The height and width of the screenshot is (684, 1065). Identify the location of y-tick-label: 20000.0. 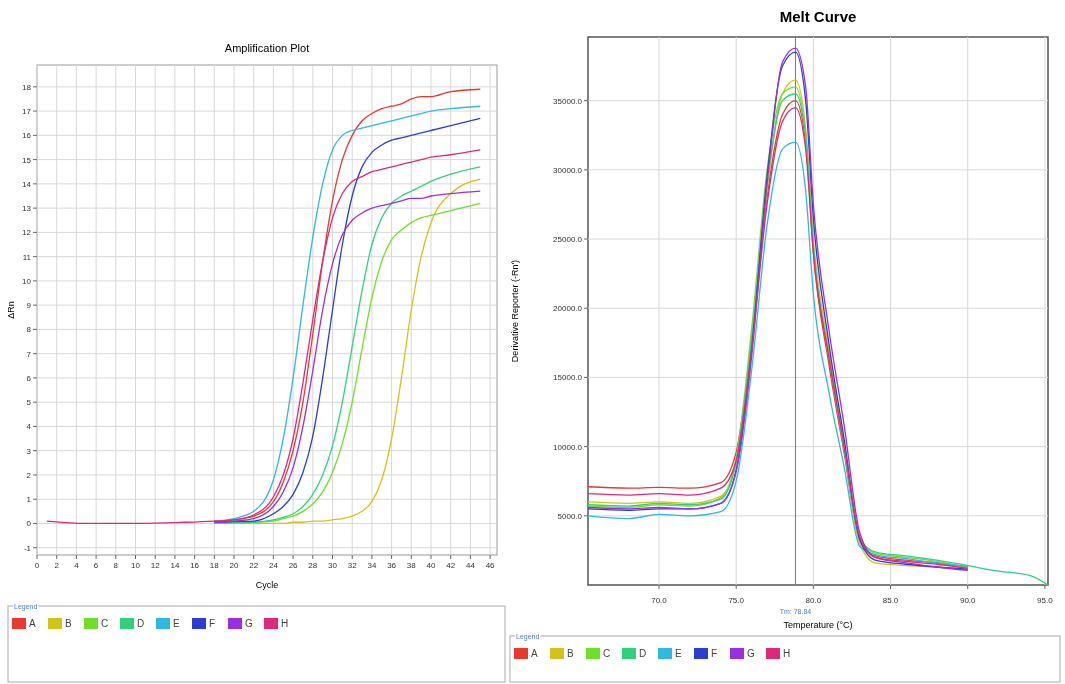
(568, 309).